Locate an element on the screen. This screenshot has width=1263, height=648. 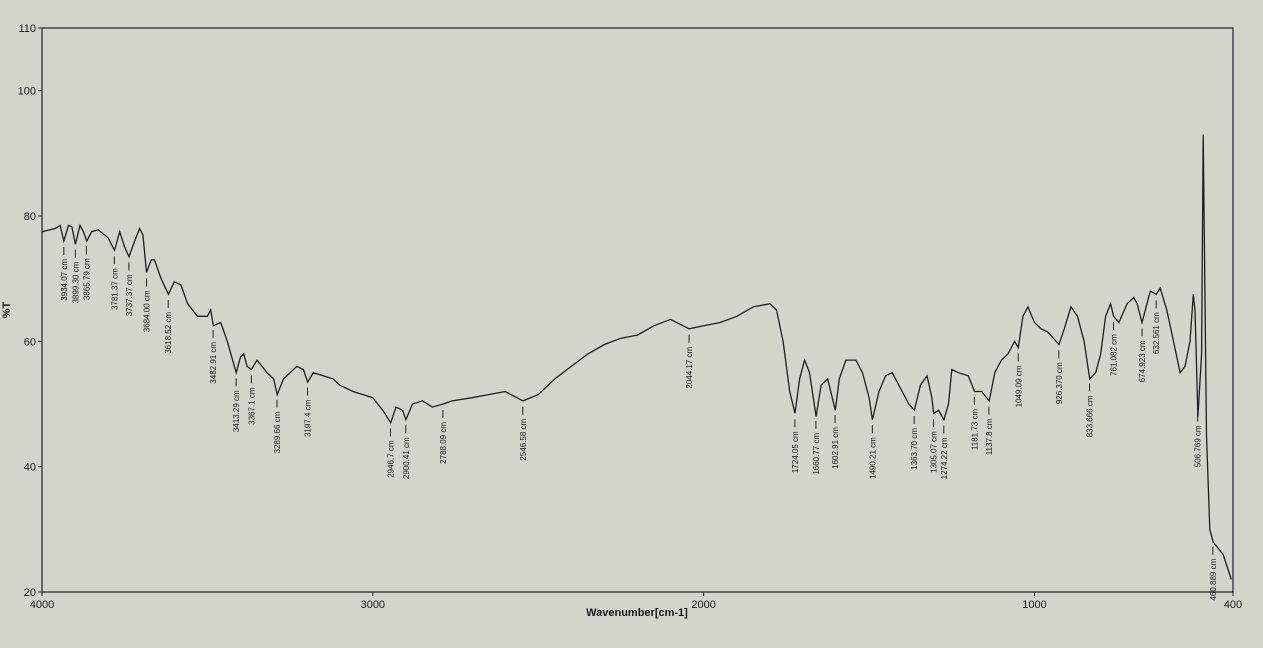
peak-label: 1660.77 cm is located at coordinates (816, 454).